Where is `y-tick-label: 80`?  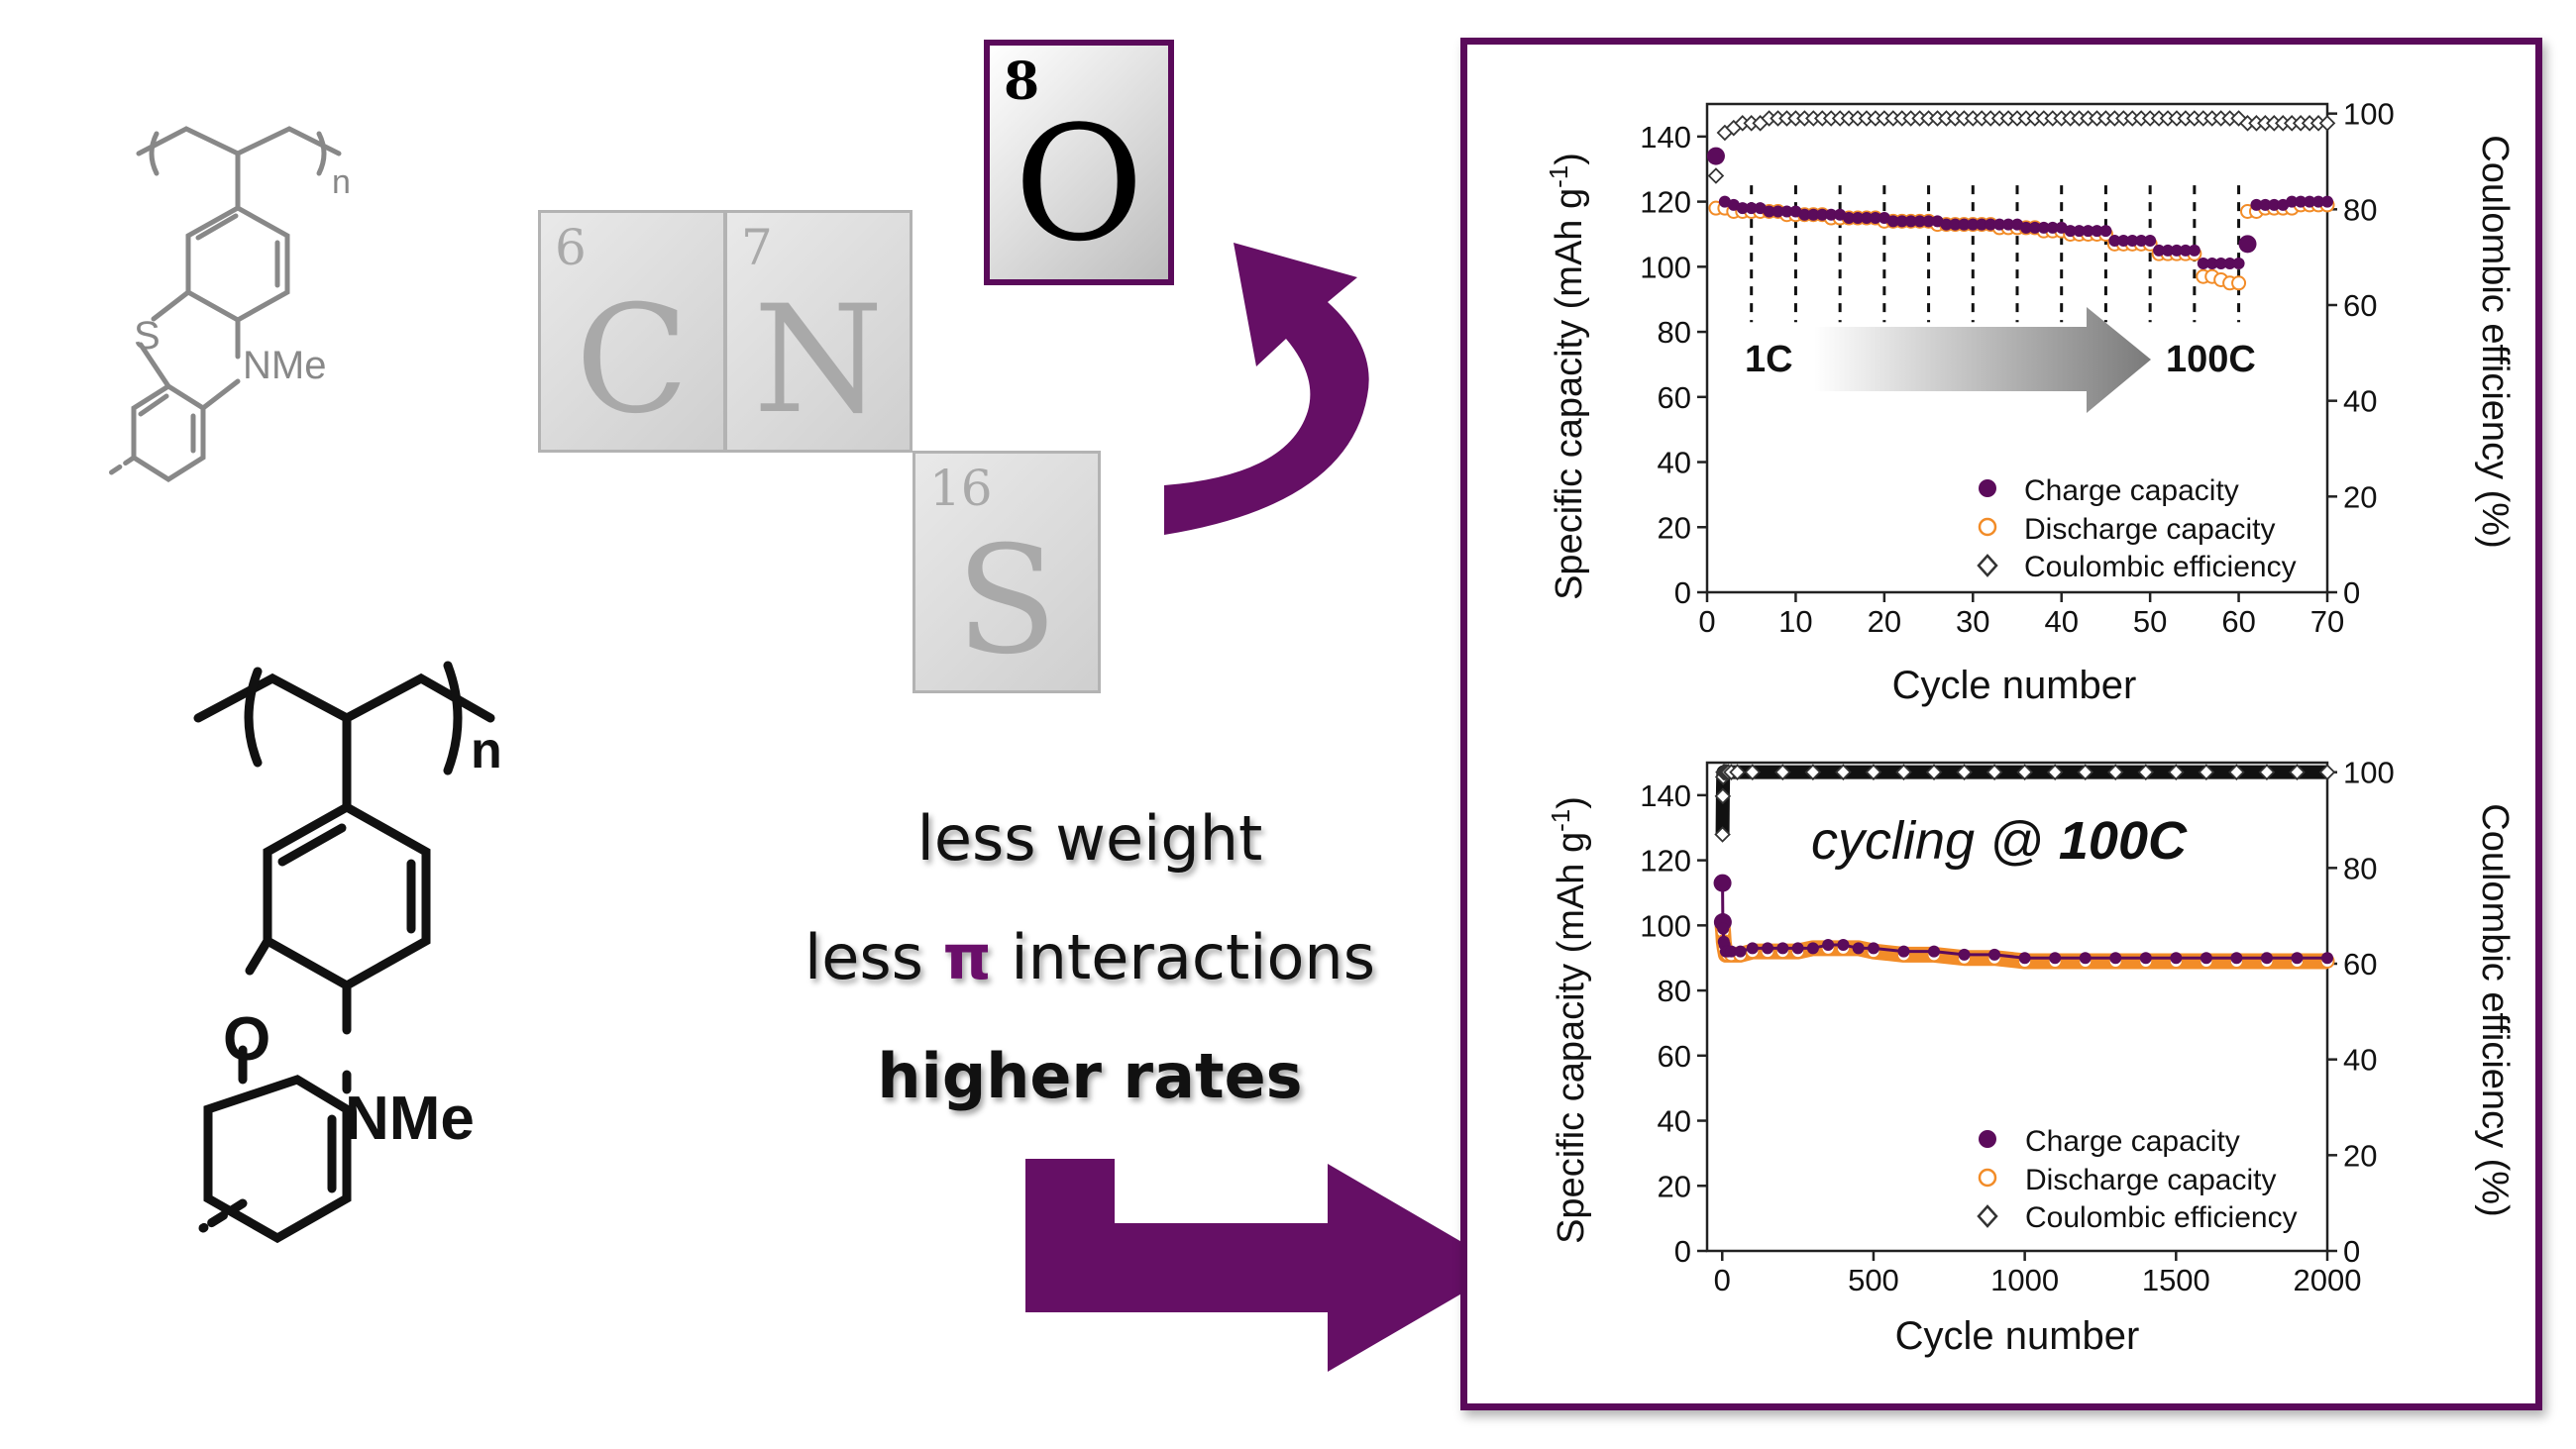
y-tick-label: 80 is located at coordinates (1674, 332).